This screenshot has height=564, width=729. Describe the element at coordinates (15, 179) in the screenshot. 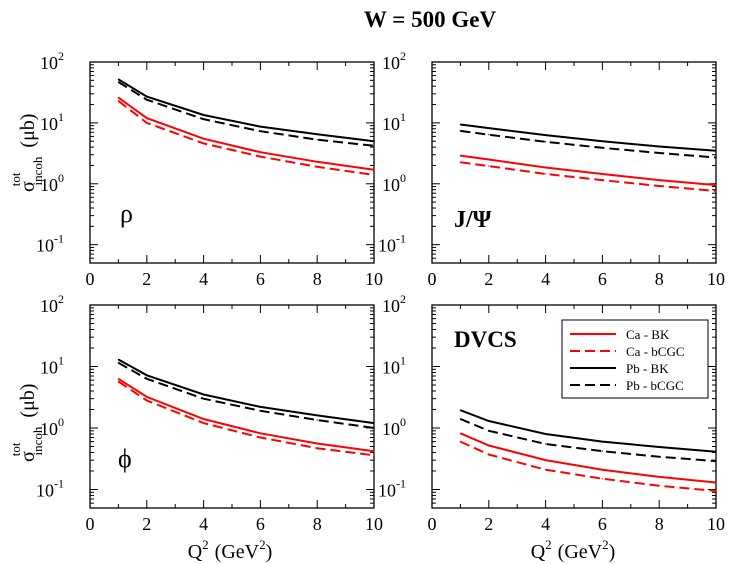

I see `ylabel-sup: tot` at that location.